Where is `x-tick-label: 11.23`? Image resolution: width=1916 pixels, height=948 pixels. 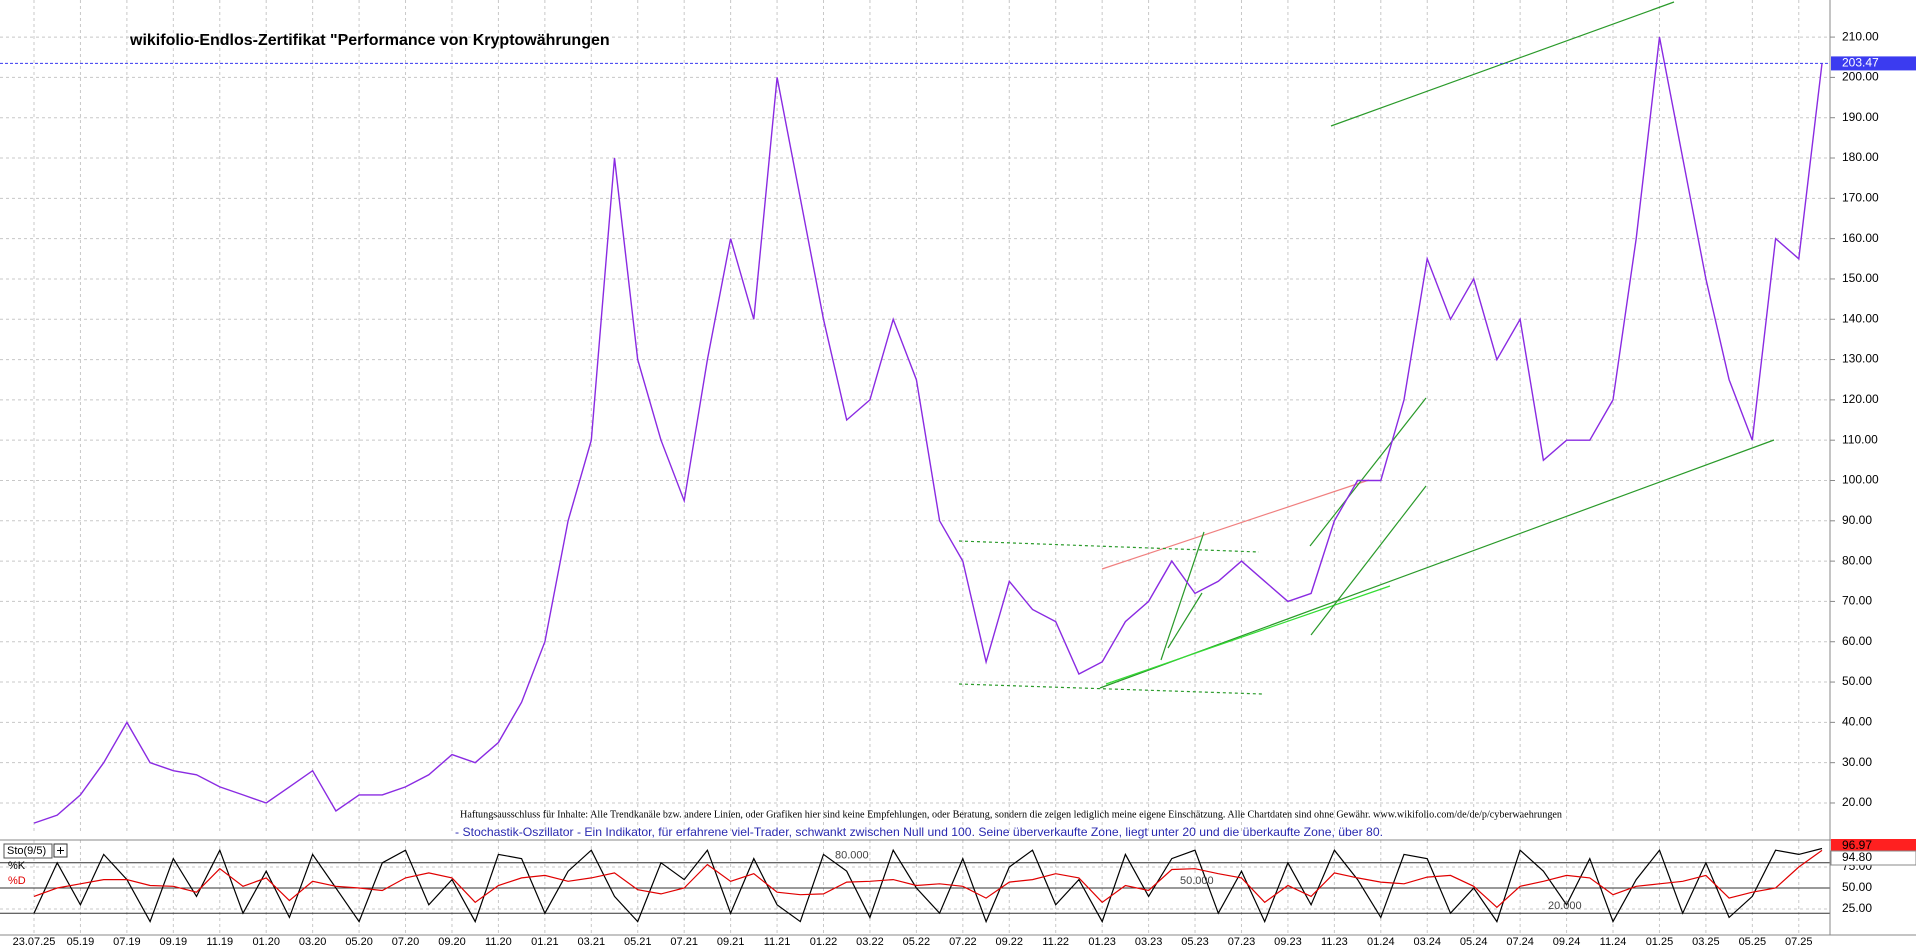 x-tick-label: 11.23 is located at coordinates (1334, 942).